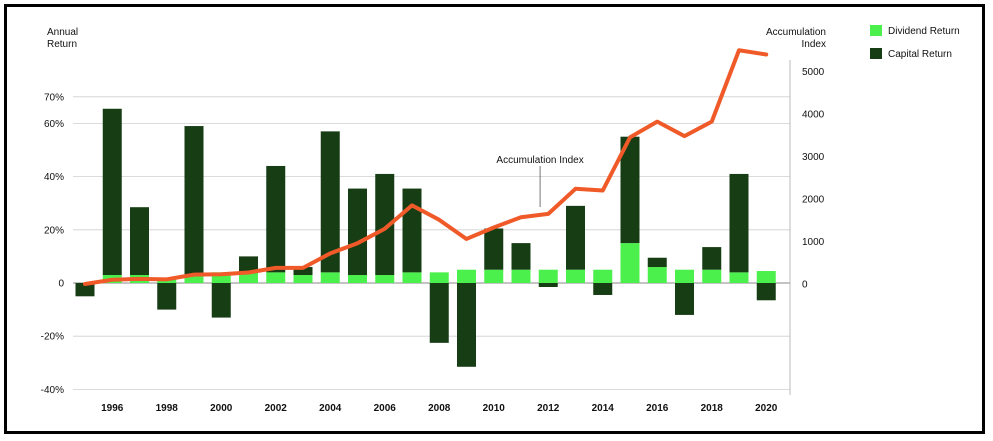 The image size is (993, 441). Describe the element at coordinates (603, 408) in the screenshot. I see `x-tick-label: 2014` at that location.